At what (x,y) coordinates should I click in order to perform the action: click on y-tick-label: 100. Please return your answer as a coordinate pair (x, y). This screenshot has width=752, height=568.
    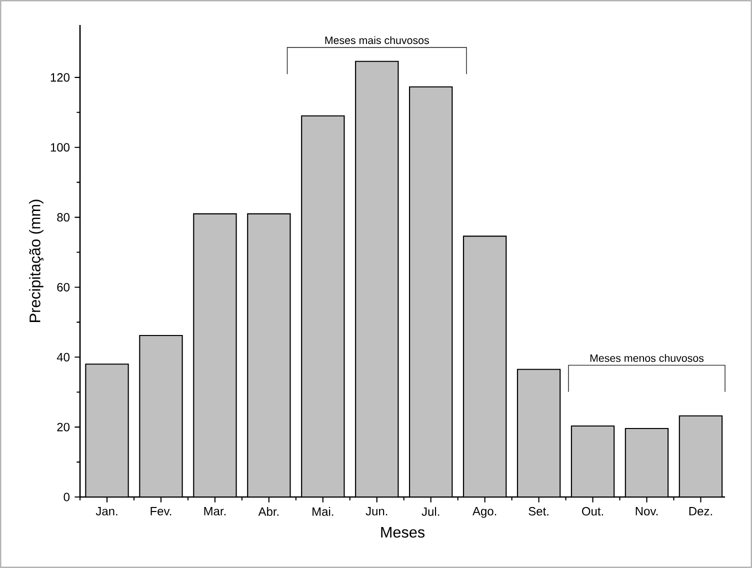
    Looking at the image, I should click on (60, 147).